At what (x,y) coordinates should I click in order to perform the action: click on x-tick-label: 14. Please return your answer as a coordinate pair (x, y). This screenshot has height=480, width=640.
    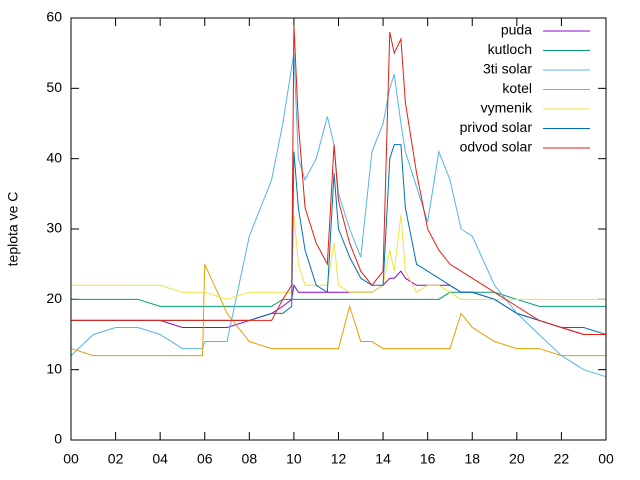
    Looking at the image, I should click on (383, 459).